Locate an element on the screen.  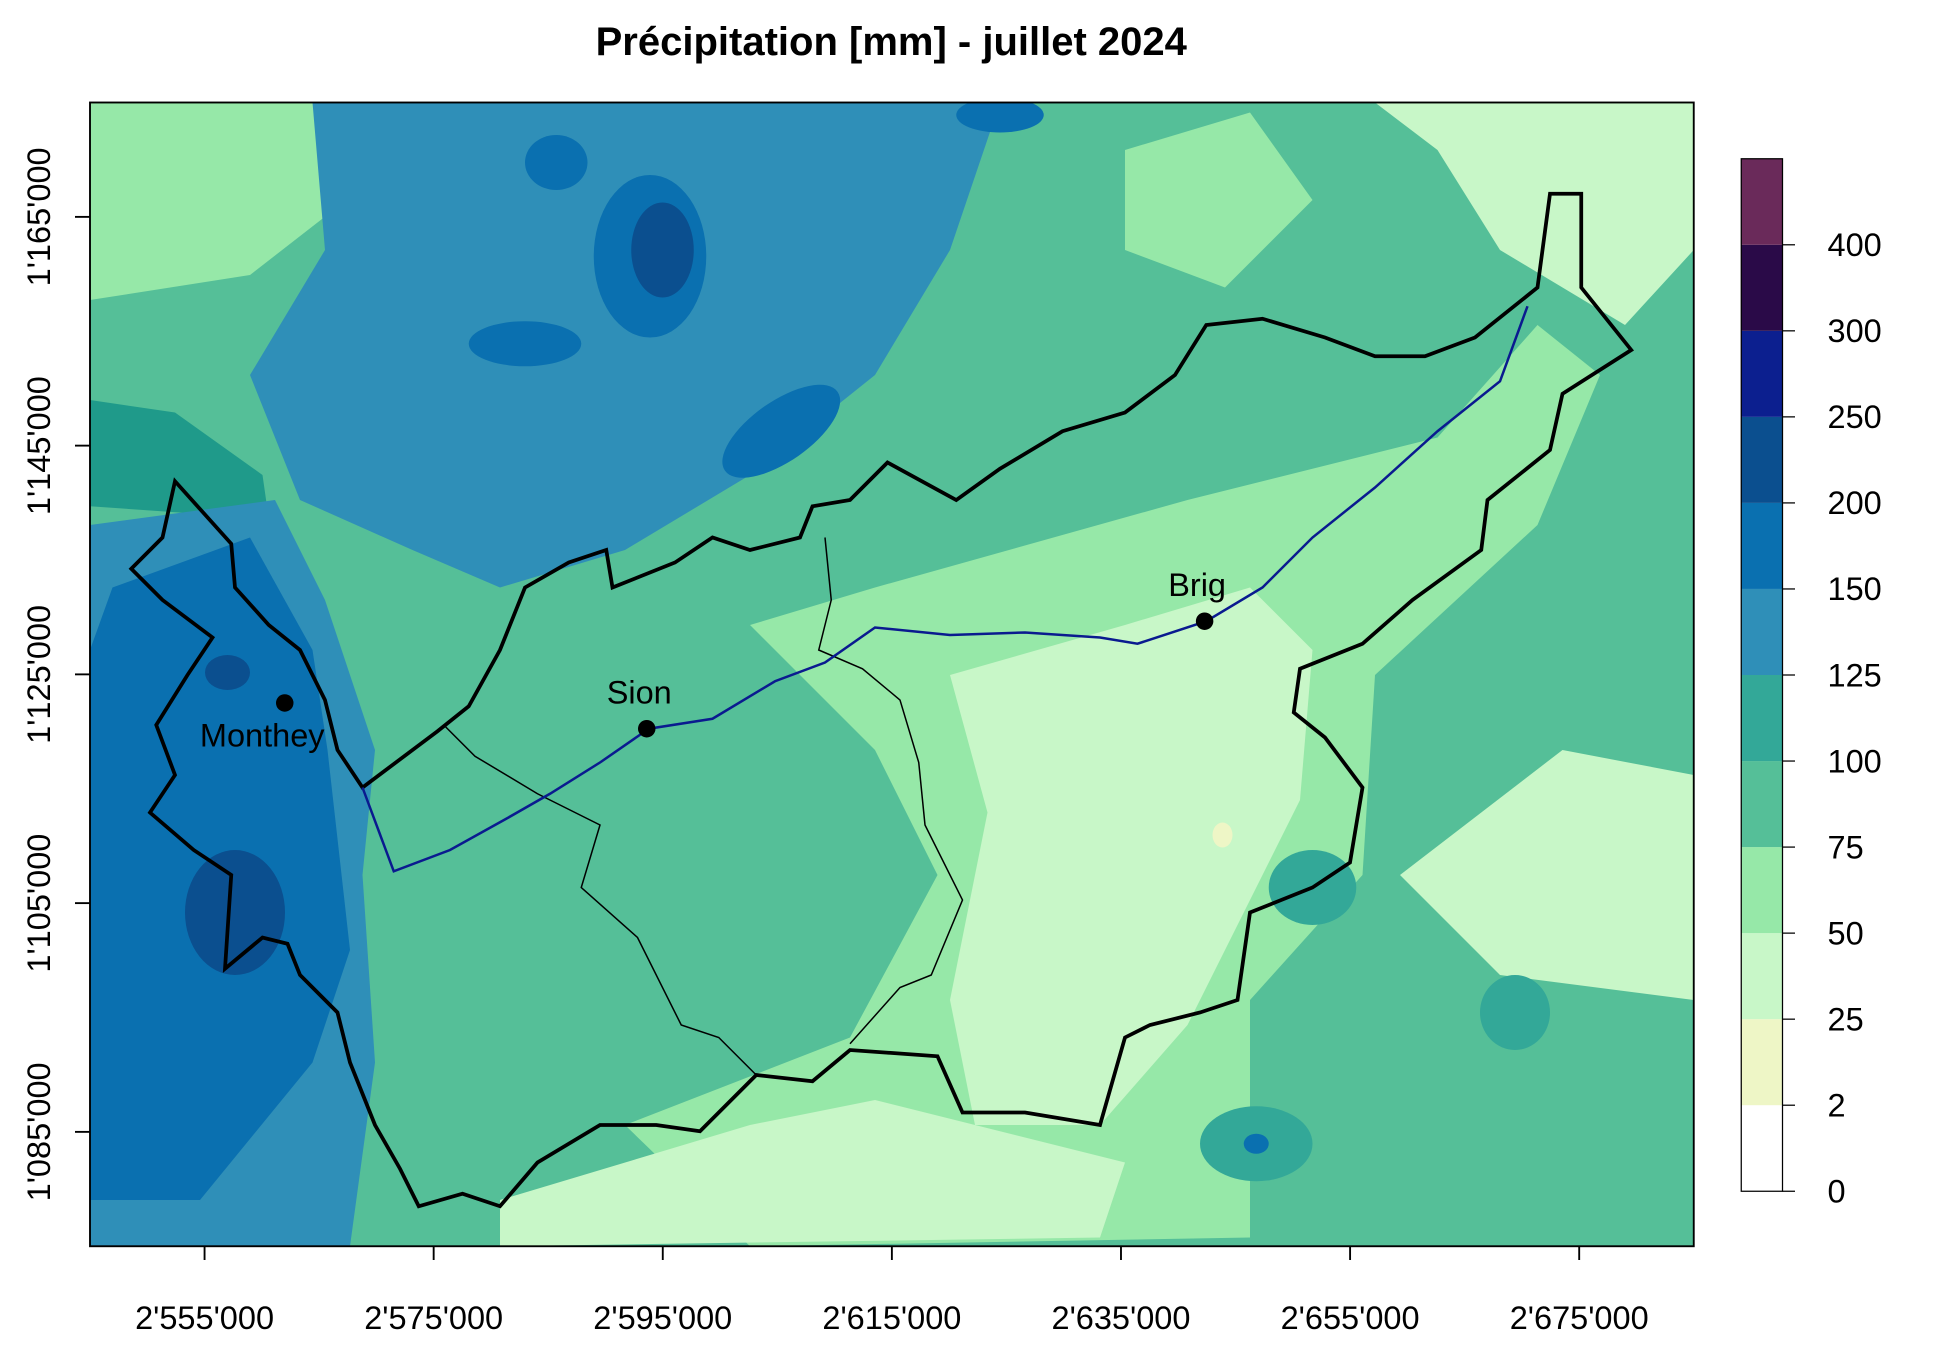
x-tick-label: 2'635'000 is located at coordinates (1121, 1318).